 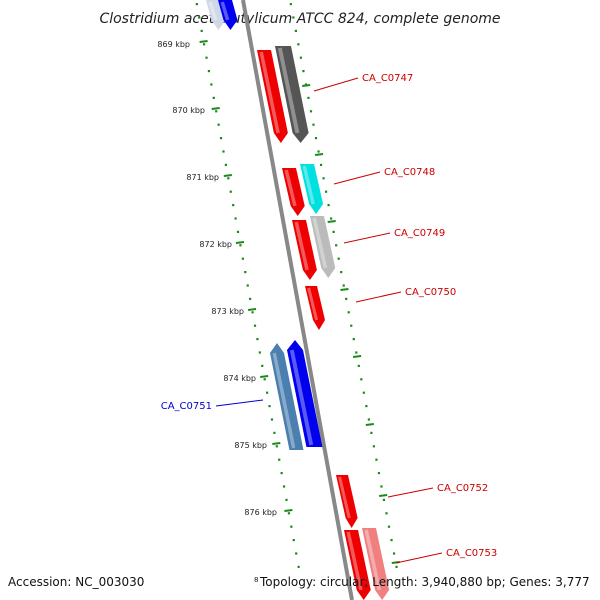 I want to click on gene-label-ca-c0748: CA_C0748, so click(x=409, y=172).